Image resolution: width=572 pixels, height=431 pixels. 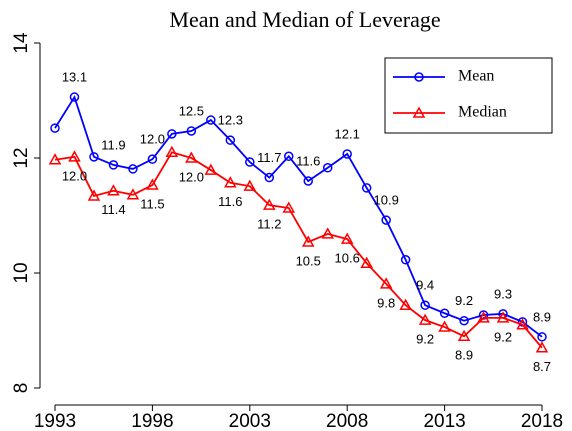 What do you see at coordinates (113, 209) in the screenshot?
I see `value-label: 11.4` at bounding box center [113, 209].